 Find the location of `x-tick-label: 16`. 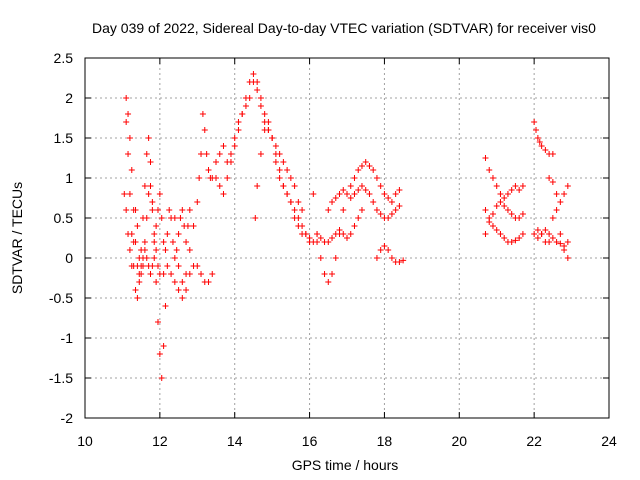

x-tick-label: 16 is located at coordinates (310, 441).